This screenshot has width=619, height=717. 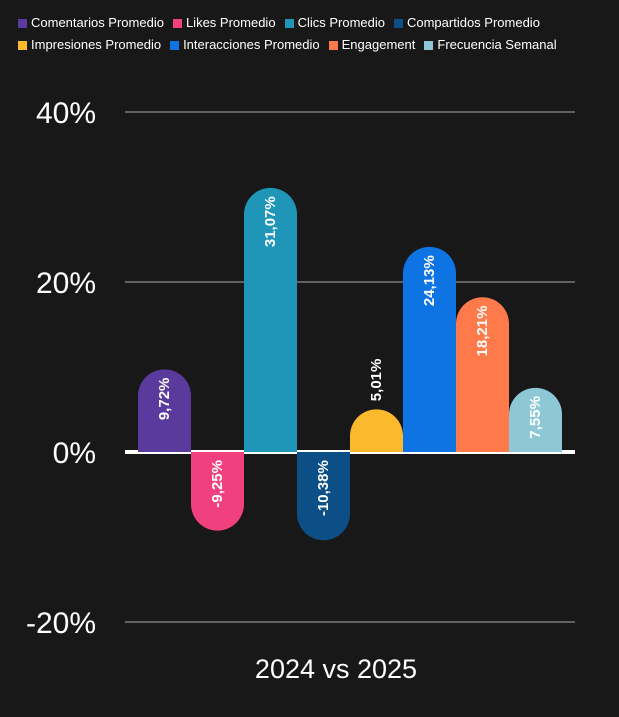 I want to click on data-label-likes-promedio: -9,25%, so click(x=217, y=484).